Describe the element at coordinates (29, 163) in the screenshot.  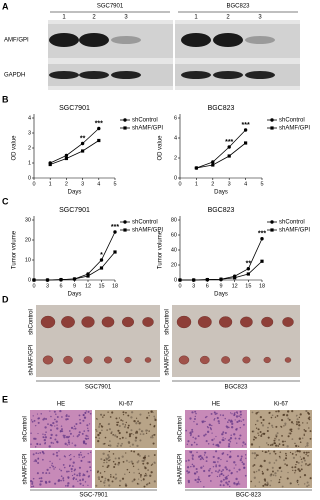
I see `y-tick-label: 1` at that location.